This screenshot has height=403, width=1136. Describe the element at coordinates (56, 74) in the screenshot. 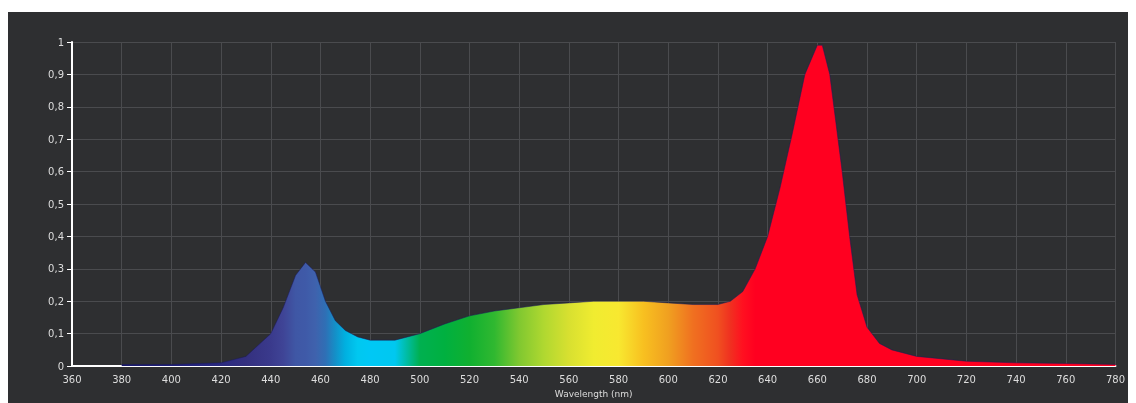

I see `y-tick-label: 0,9` at that location.